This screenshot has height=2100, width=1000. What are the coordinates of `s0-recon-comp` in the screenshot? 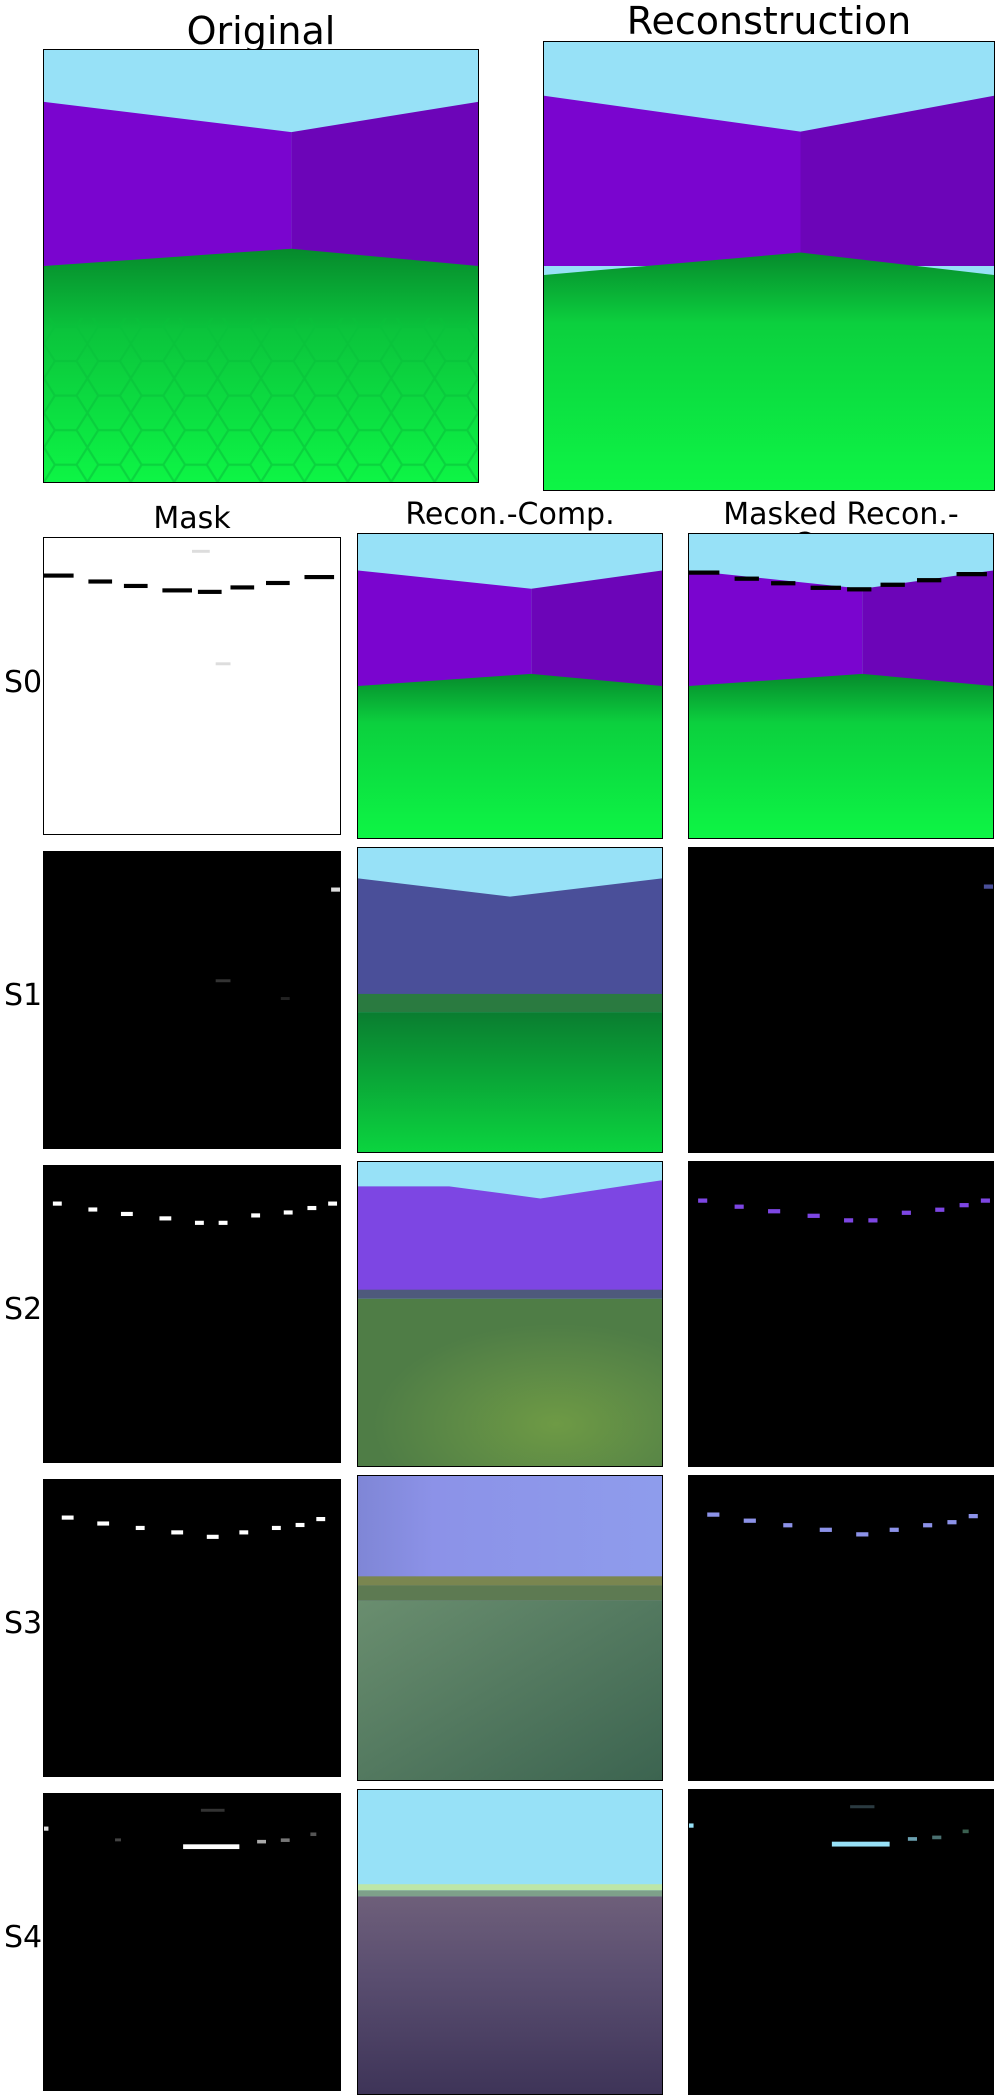 It's located at (510, 686).